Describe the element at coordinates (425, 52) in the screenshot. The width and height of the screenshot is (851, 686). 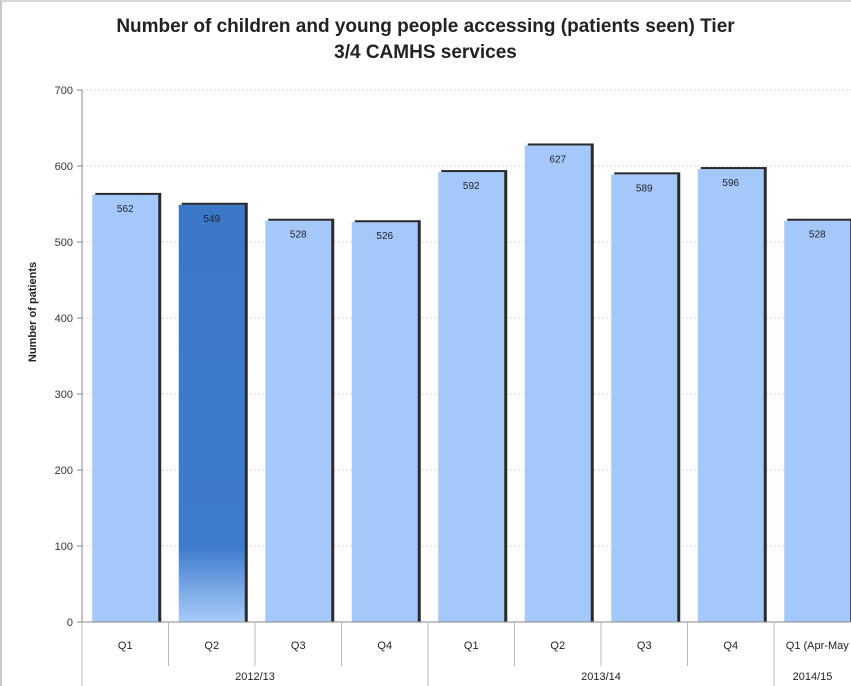
I see `chart-title-line-2: 3/4 CAMHS services` at that location.